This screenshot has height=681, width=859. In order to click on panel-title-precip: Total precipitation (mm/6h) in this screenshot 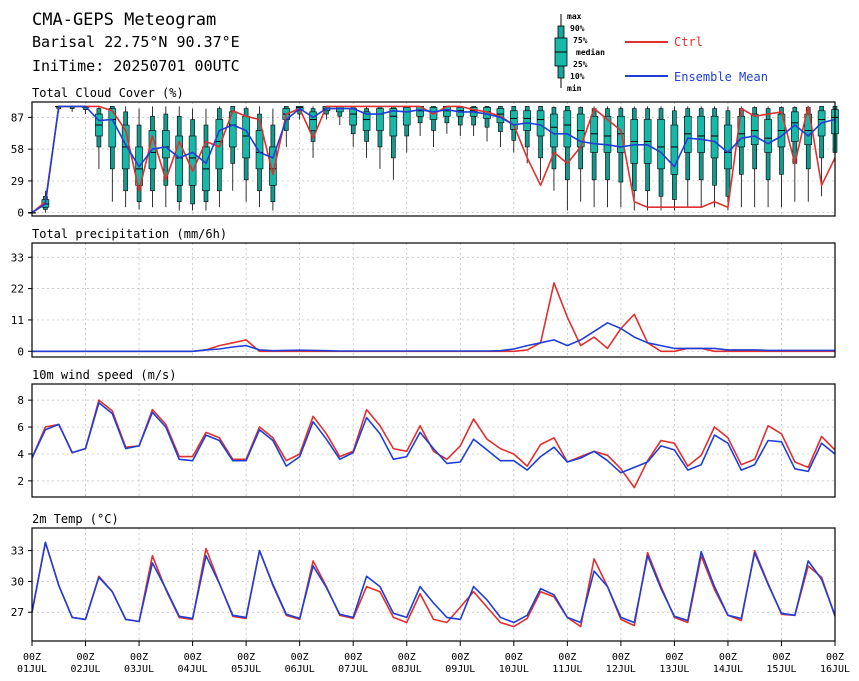, I will do `click(129, 234)`.